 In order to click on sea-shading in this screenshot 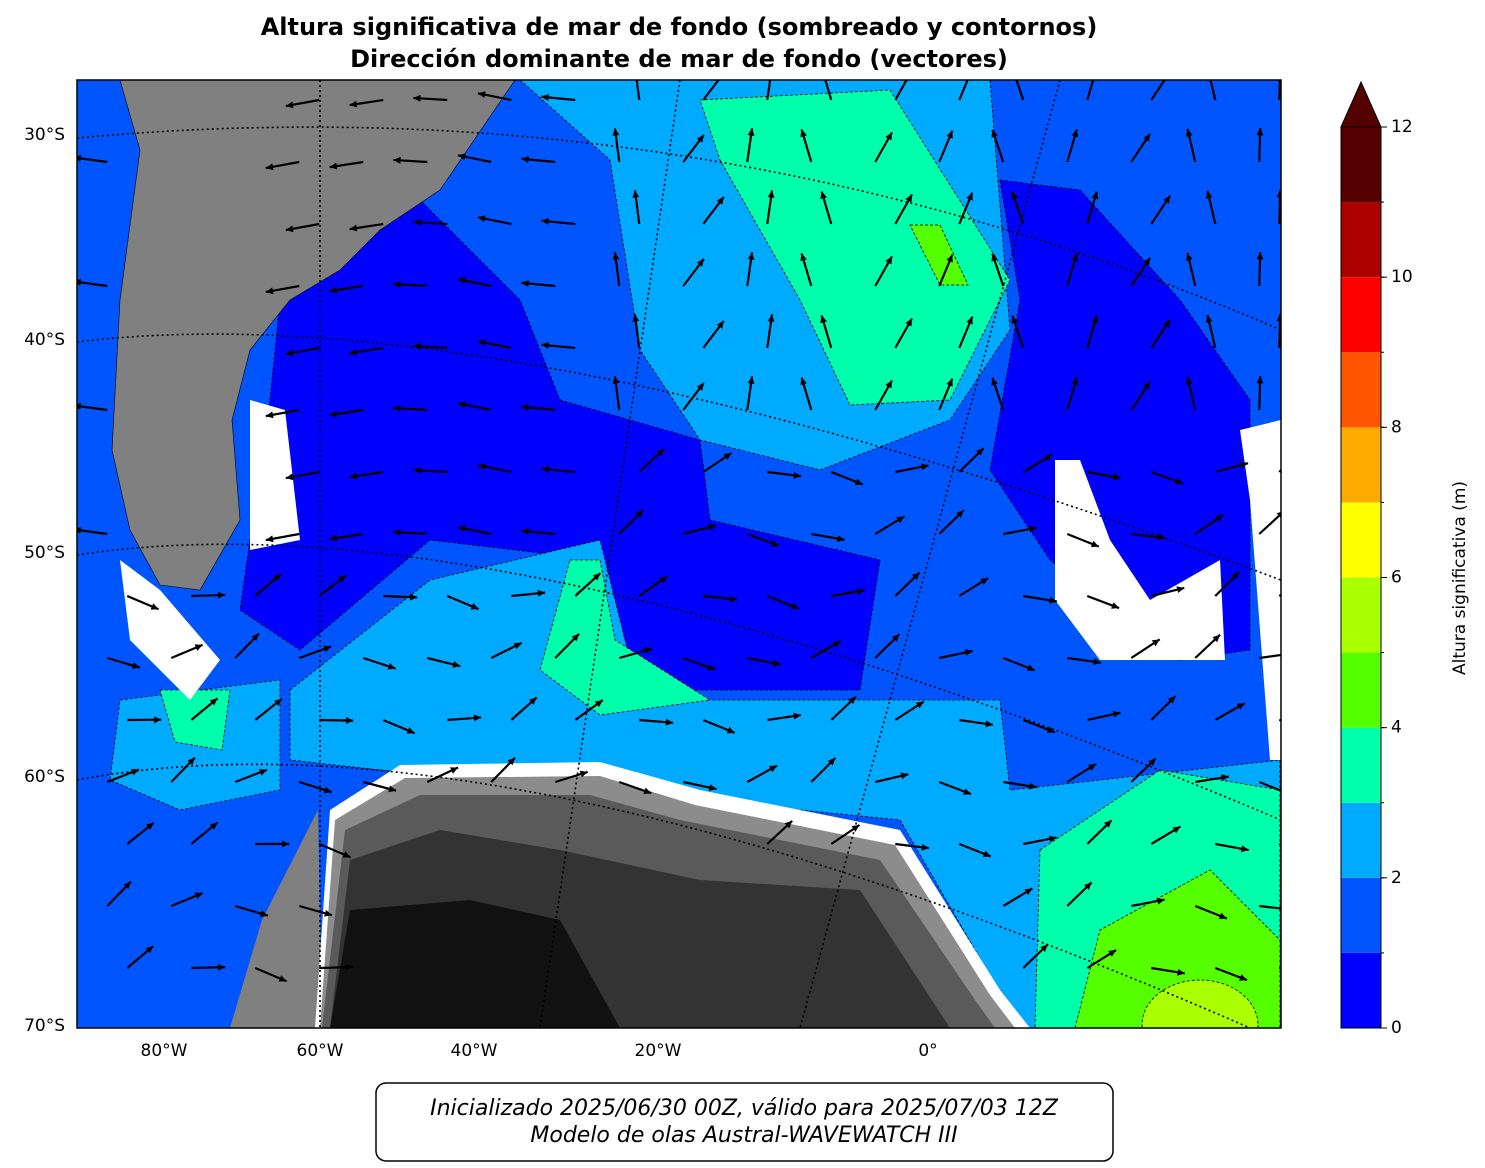, I will do `click(1200, 1025)`.